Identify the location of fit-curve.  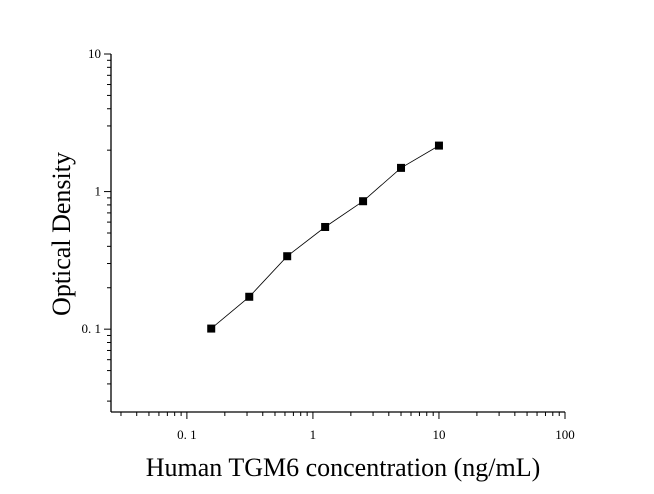
(325, 237).